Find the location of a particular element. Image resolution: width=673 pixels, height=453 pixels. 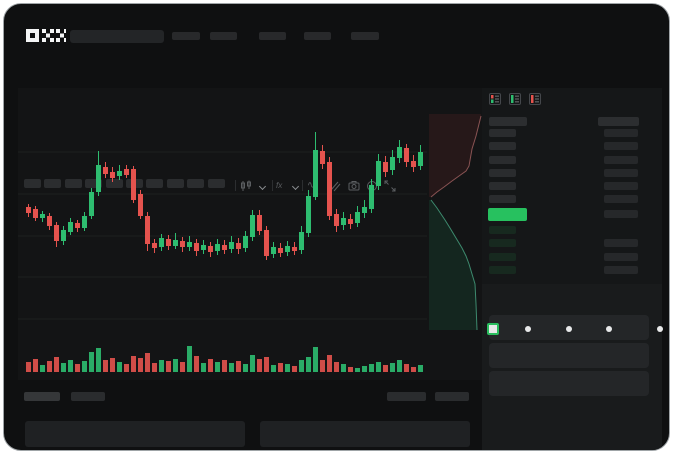

last-price-badge is located at coordinates (507, 214).